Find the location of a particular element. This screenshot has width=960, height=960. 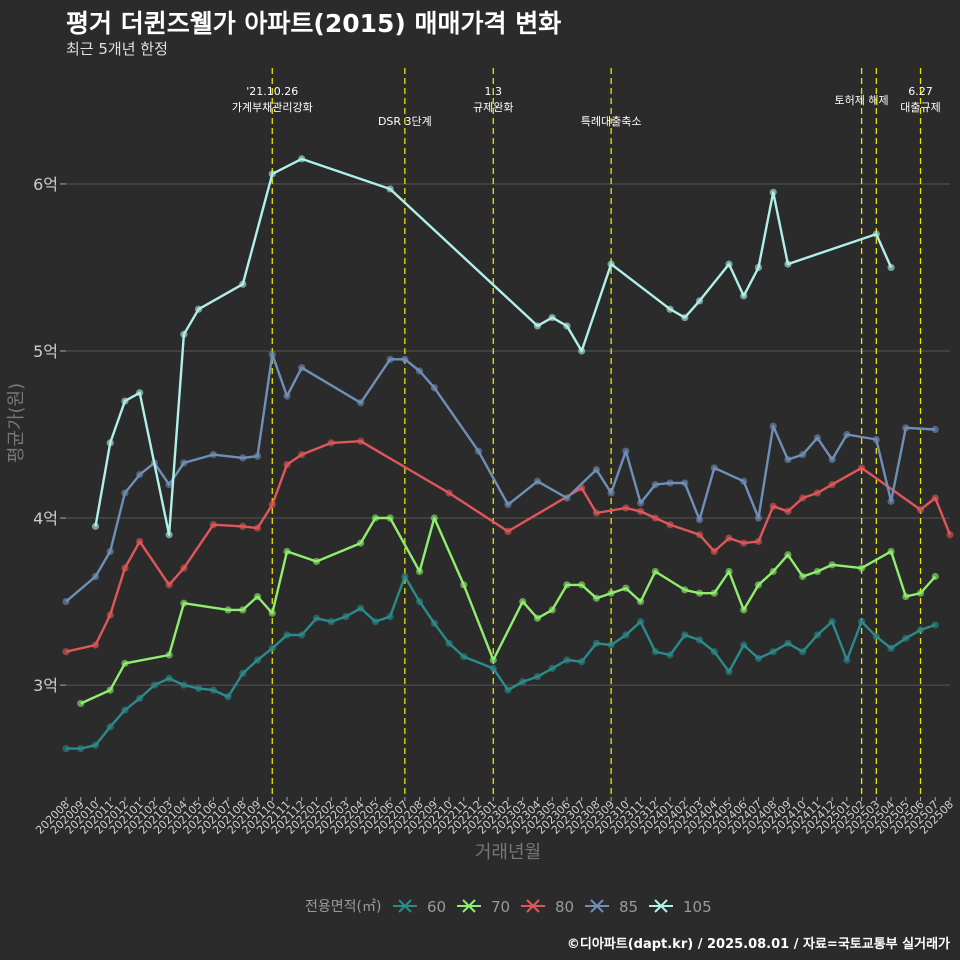

y-tick-label: 3억 is located at coordinates (45, 685).